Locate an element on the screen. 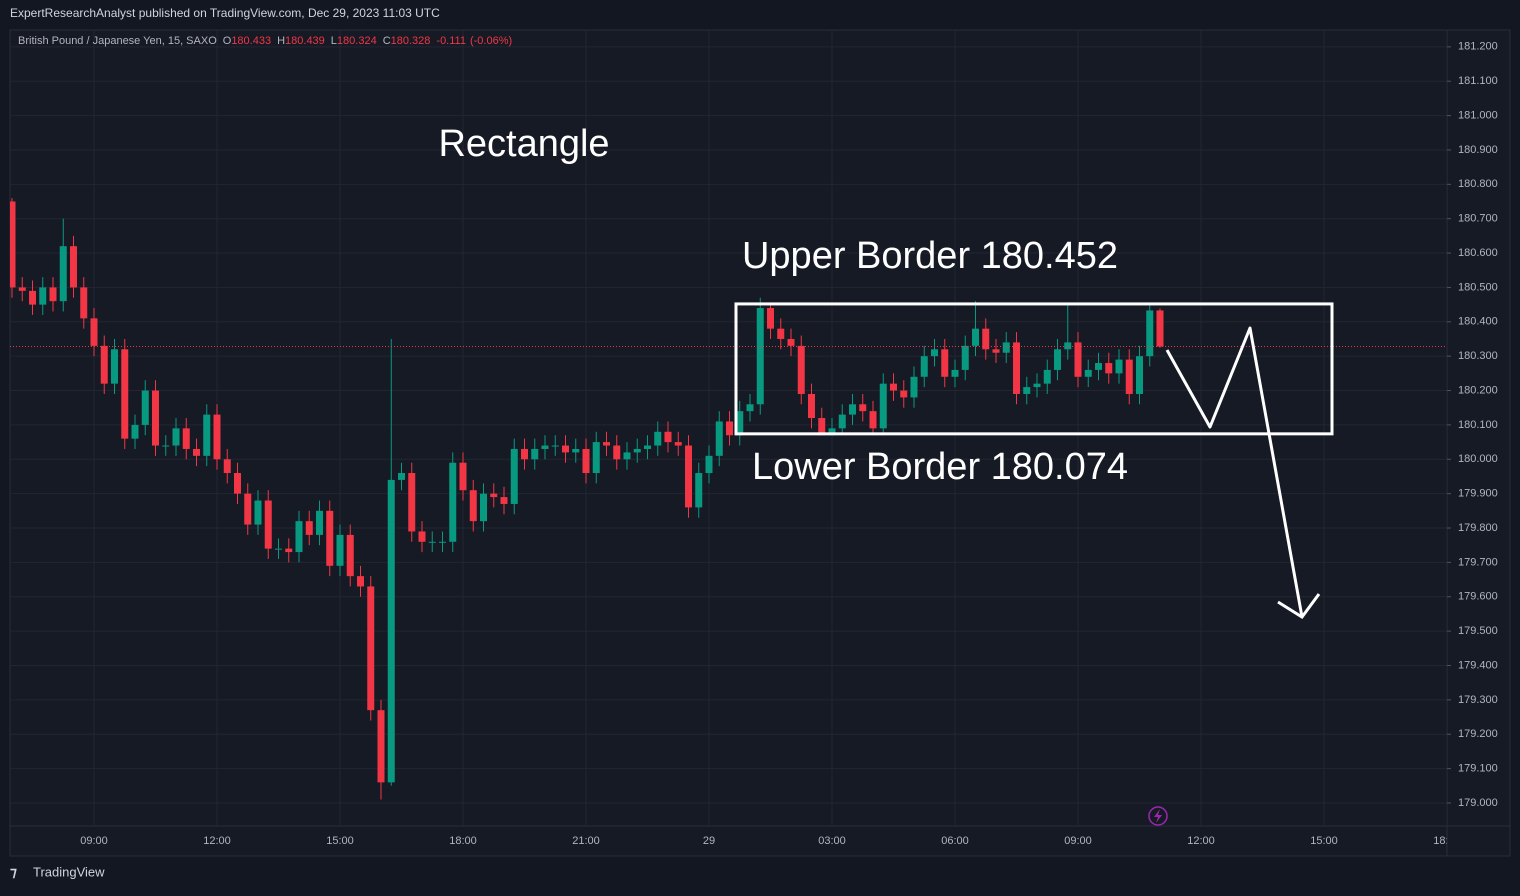 The width and height of the screenshot is (1520, 896). annotation-title: Rectangle is located at coordinates (523, 144).